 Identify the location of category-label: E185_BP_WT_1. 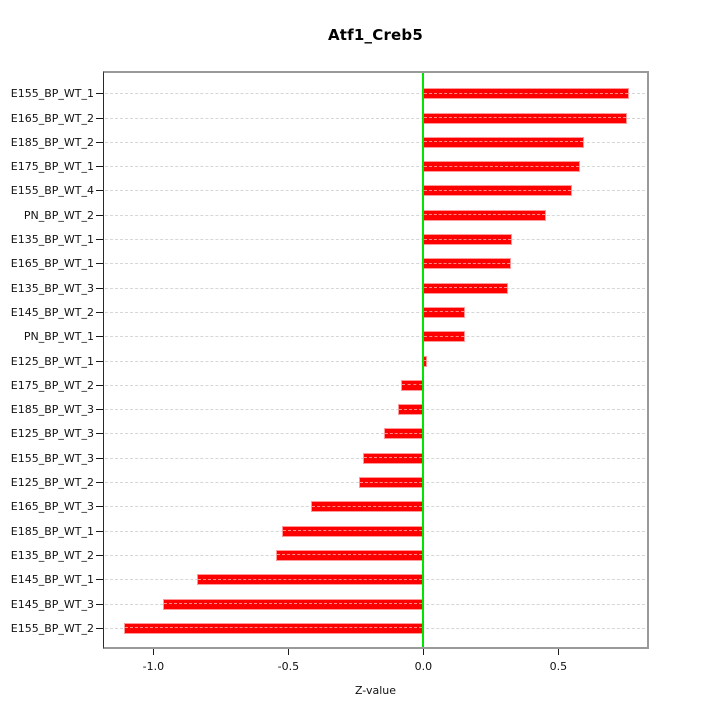
(52, 531).